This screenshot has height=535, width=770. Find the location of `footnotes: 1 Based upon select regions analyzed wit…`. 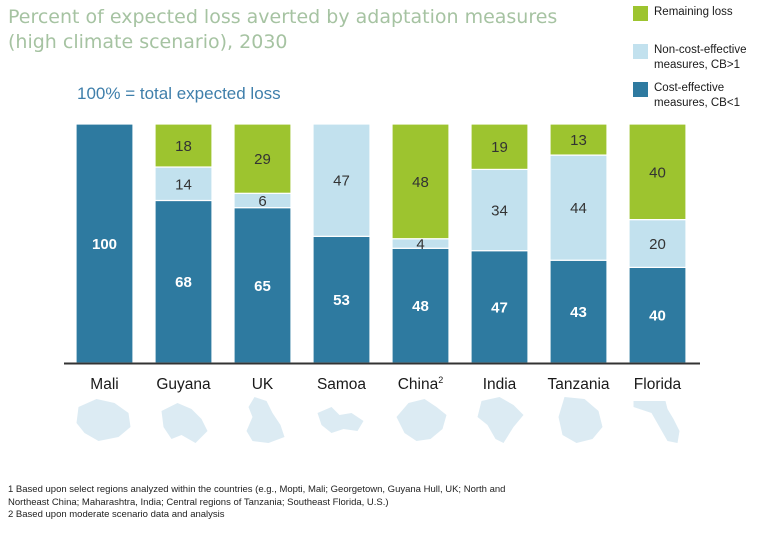

footnotes: 1 Based upon select regions analyzed wit… is located at coordinates (256, 503).